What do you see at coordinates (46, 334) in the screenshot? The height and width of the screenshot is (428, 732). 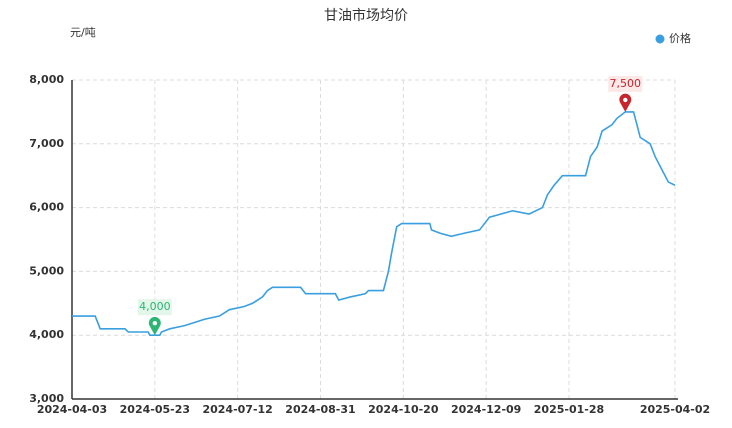 I see `y-tick-label: 4,000` at bounding box center [46, 334].